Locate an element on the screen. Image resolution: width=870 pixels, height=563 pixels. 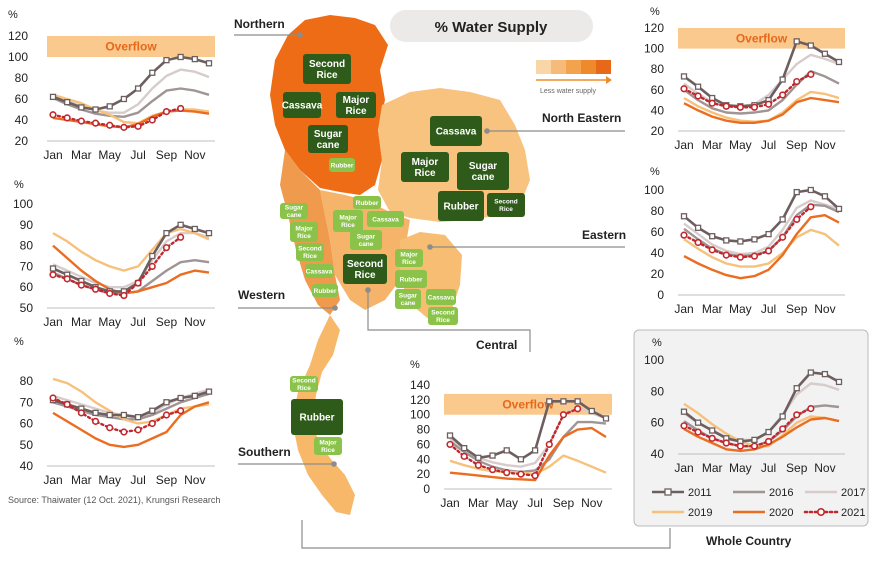
chart-eastern: % 0 20 40 60 80 100 Jan Mar May Jul Sep Nov is located at coordinates (744, 241).